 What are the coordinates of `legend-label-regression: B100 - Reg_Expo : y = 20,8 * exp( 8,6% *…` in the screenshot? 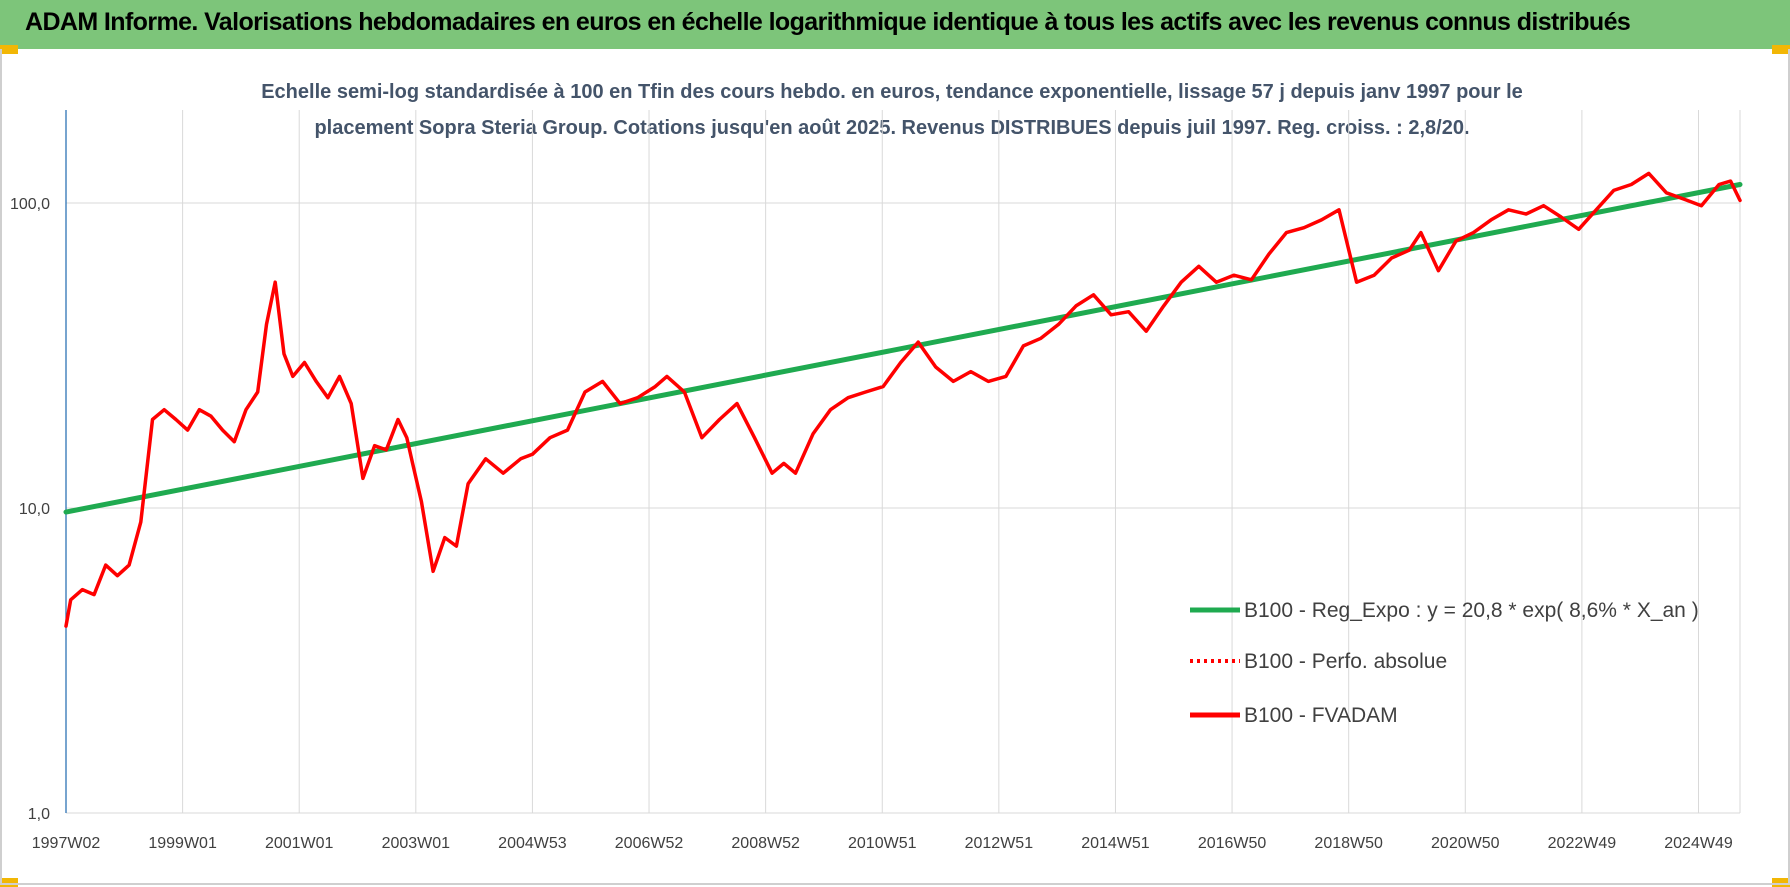 It's located at (1471, 610).